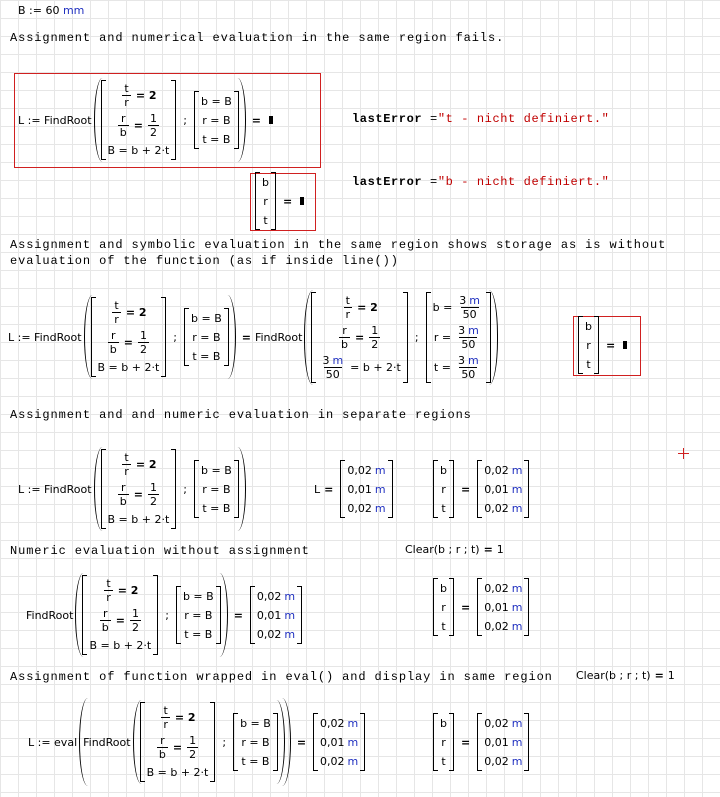  What do you see at coordinates (442, 337) in the screenshot?
I see `math-text: r =` at bounding box center [442, 337].